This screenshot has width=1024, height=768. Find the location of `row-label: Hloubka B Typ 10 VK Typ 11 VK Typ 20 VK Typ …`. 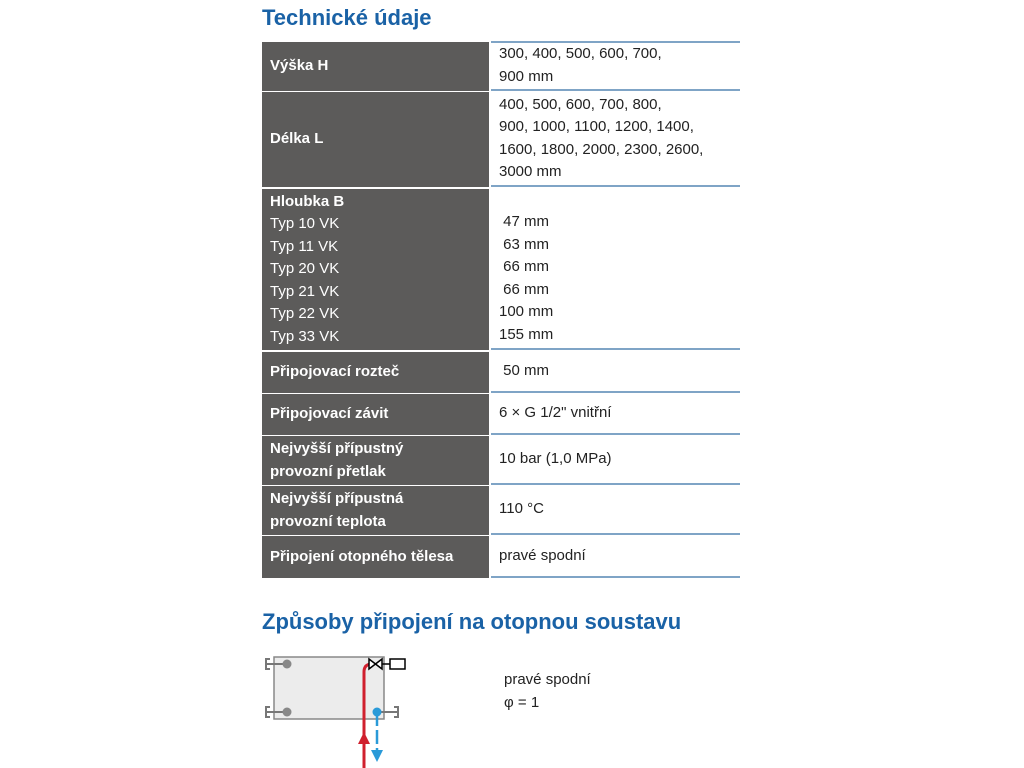

row-label: Hloubka B Typ 10 VK Typ 11 VK Typ 20 VK Typ … is located at coordinates (375, 269).